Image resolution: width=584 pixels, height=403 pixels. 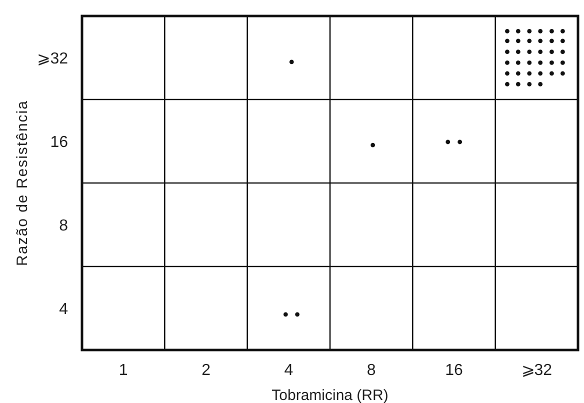 What do you see at coordinates (330, 395) in the screenshot?
I see `x-axis-title: Tobramicina (RR)` at bounding box center [330, 395].